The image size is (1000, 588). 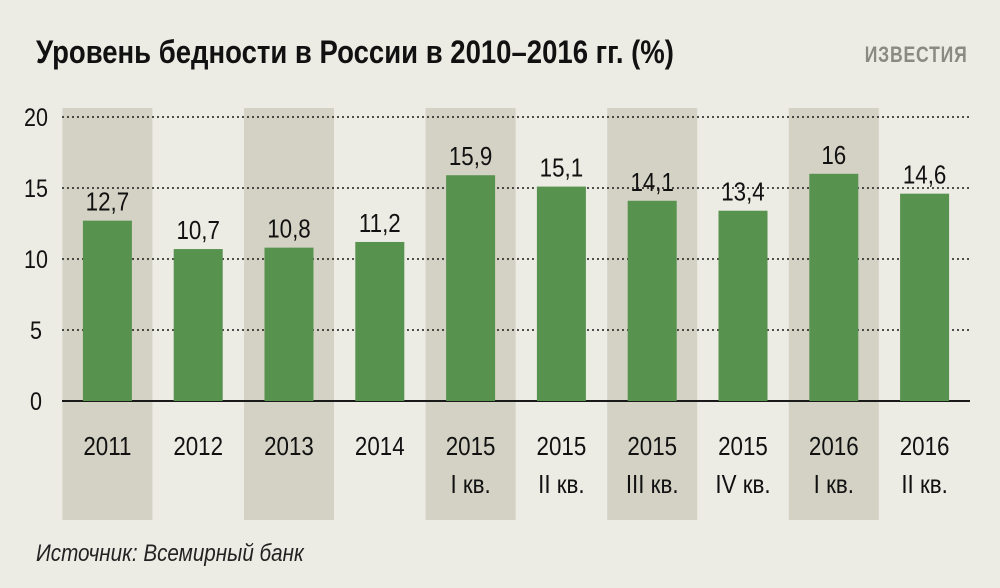 I want to click on value-label: 10,8, so click(x=288, y=229).